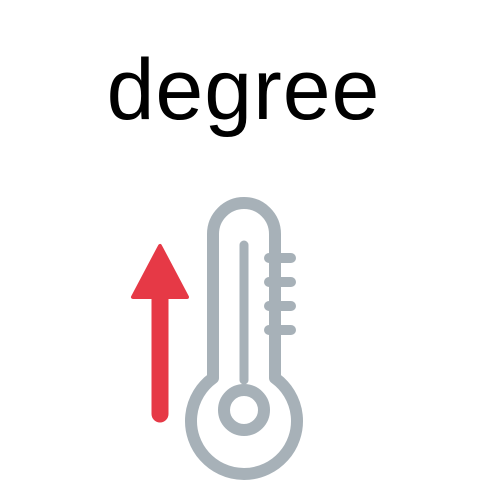 This screenshot has height=490, width=487. I want to click on thermometer-icon, so click(244, 338).